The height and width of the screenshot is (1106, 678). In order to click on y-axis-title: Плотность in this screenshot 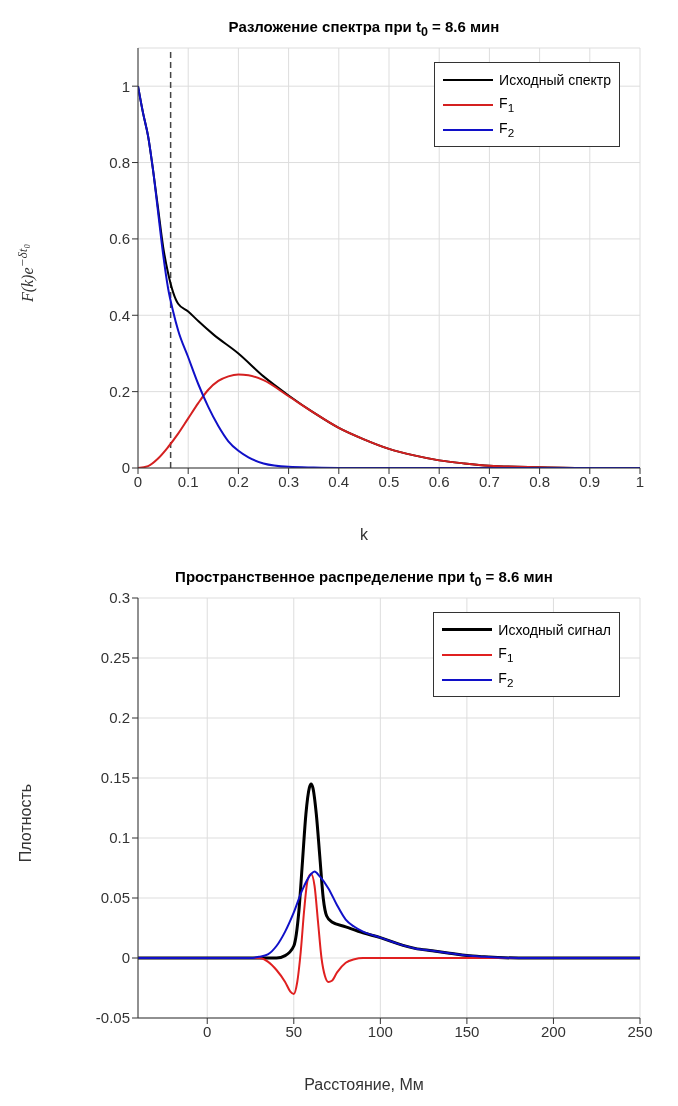, I will do `click(25, 823)`.